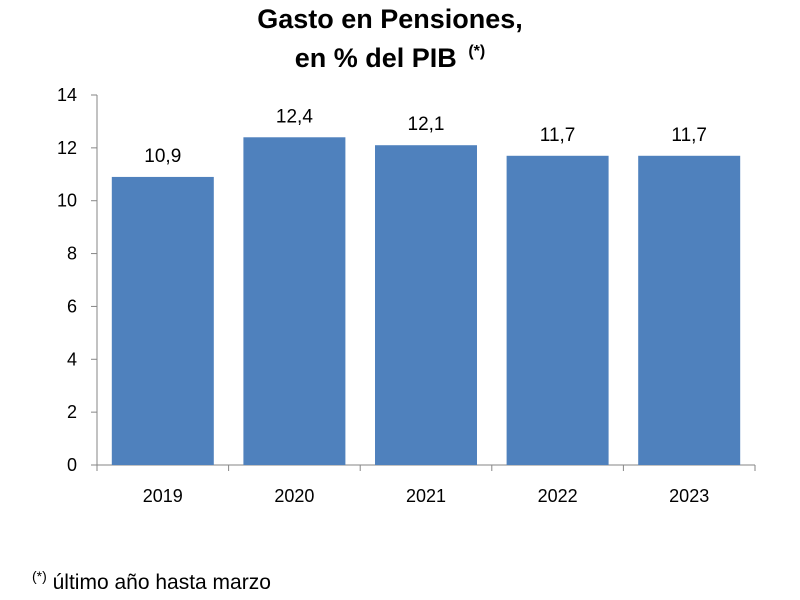 Image resolution: width=800 pixels, height=600 pixels. Describe the element at coordinates (294, 496) in the screenshot. I see `x-tick-label-2020: 2020` at that location.